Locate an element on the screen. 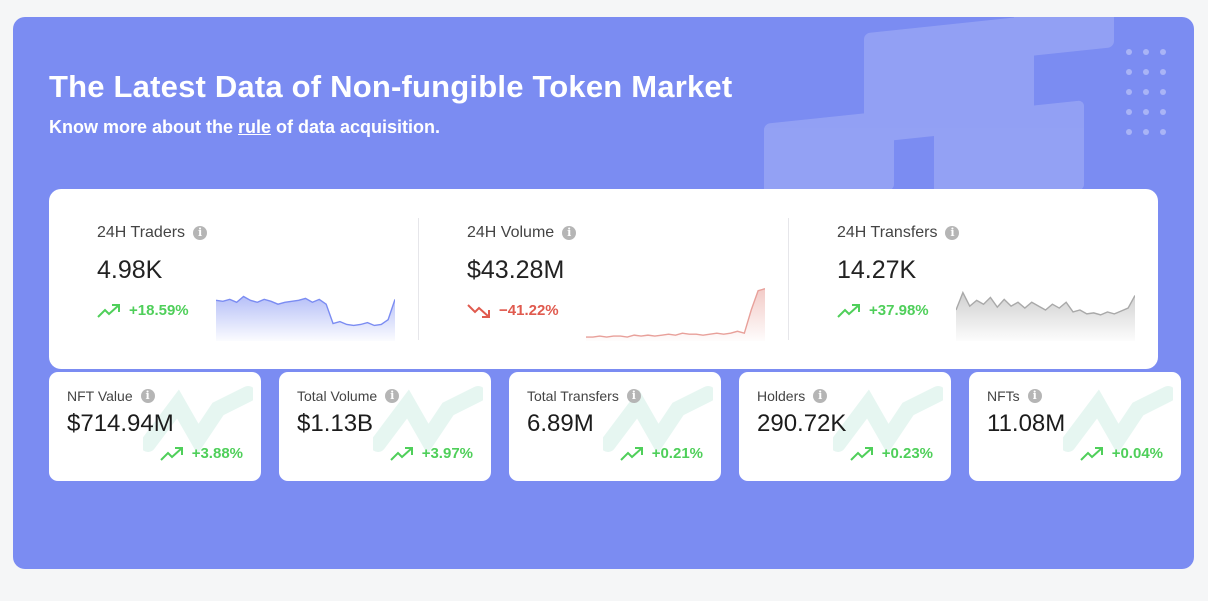  stat-traders: 24H Traders i 4.98K +18.59% is located at coordinates (234, 279).